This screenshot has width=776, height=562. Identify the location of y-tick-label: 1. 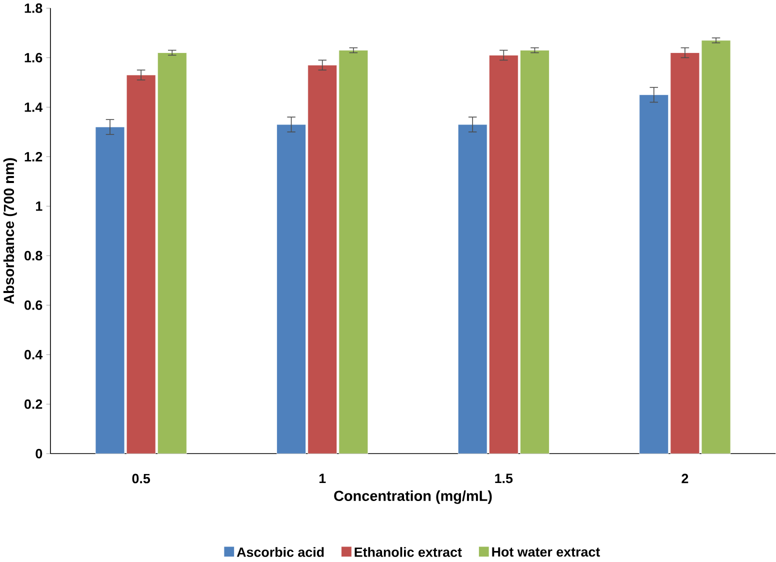
(39, 206).